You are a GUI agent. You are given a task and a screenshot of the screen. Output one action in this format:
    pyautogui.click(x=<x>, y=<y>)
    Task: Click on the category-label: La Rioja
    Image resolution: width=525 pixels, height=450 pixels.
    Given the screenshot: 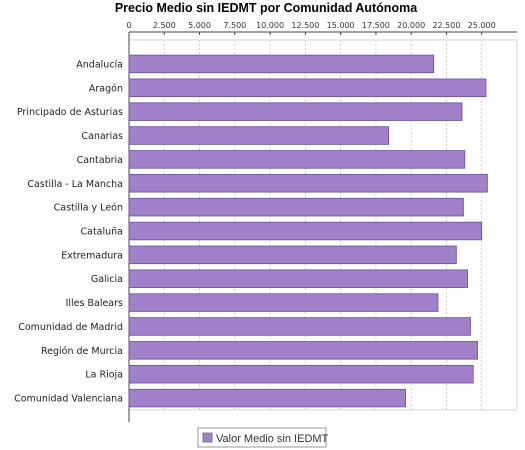 What is the action you would take?
    pyautogui.click(x=104, y=375)
    